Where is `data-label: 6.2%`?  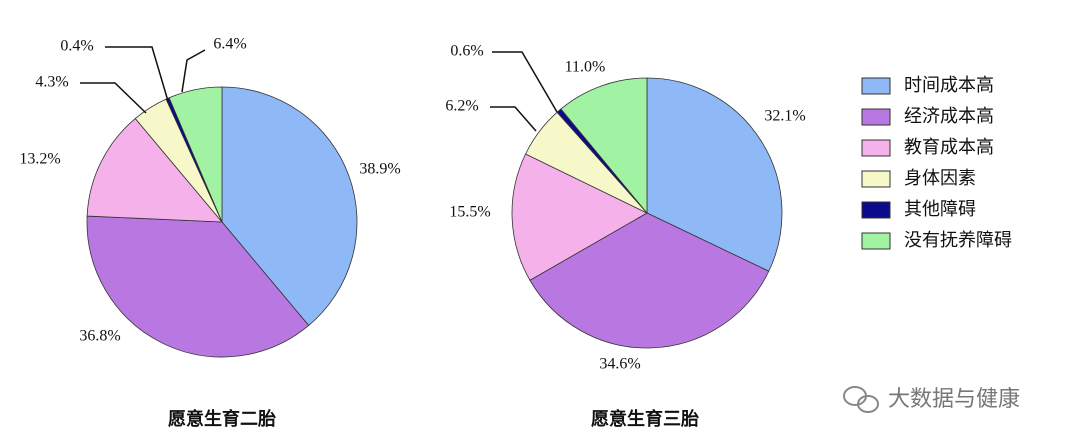
data-label: 6.2% is located at coordinates (461, 106).